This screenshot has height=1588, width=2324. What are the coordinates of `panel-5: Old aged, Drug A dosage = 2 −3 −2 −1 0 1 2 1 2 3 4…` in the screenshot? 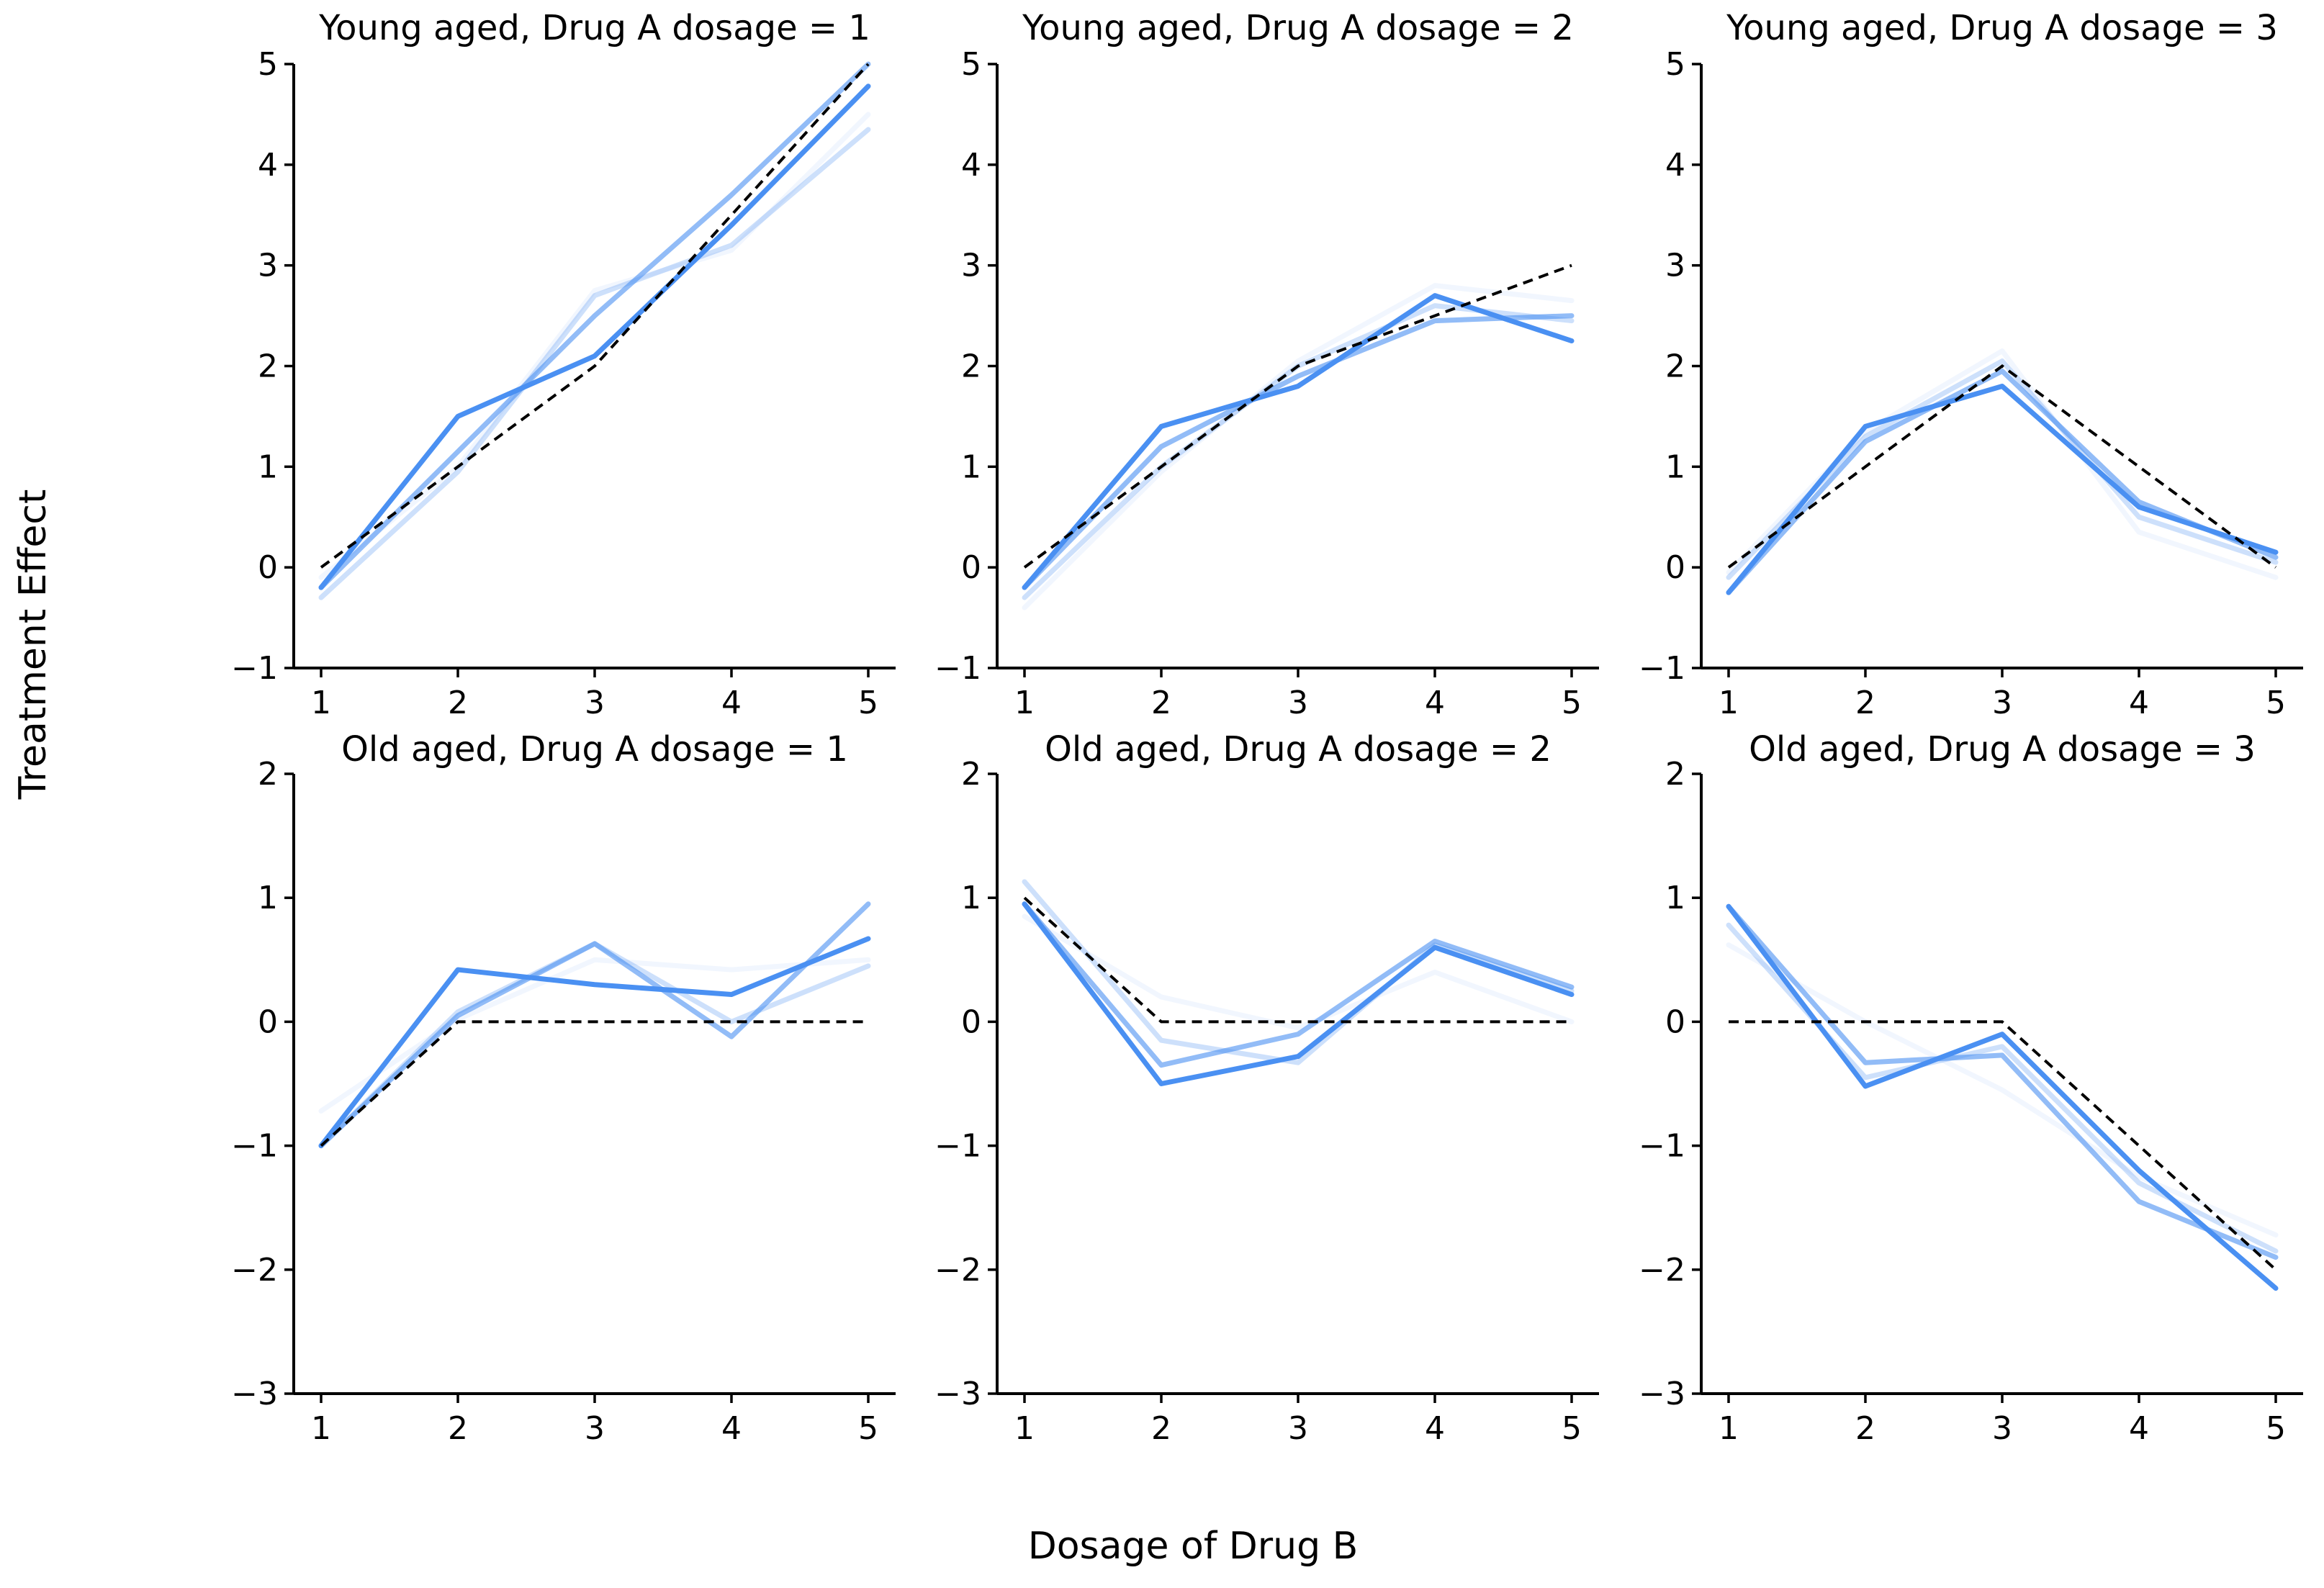 It's located at (1266, 1088).